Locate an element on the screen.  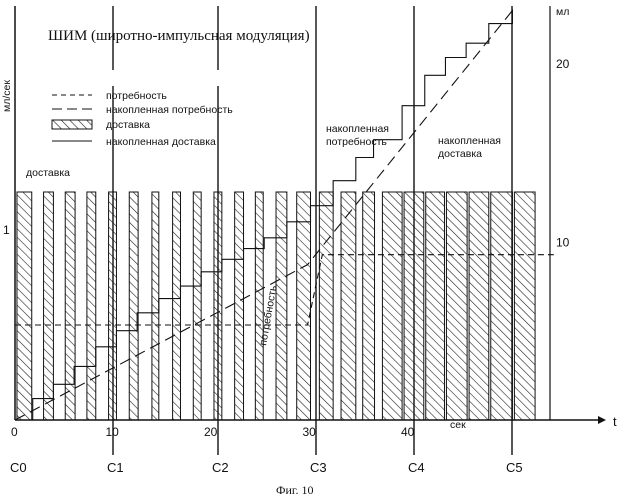
checkpoint-label-C0: C0 is located at coordinates (18, 467).